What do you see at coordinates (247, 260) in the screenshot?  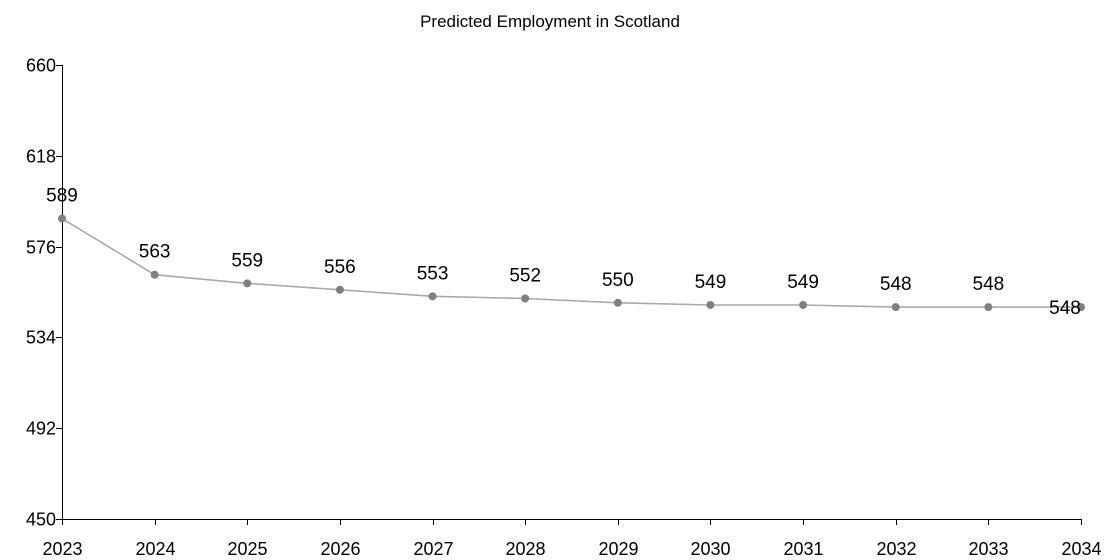 I see `data-label: 559` at bounding box center [247, 260].